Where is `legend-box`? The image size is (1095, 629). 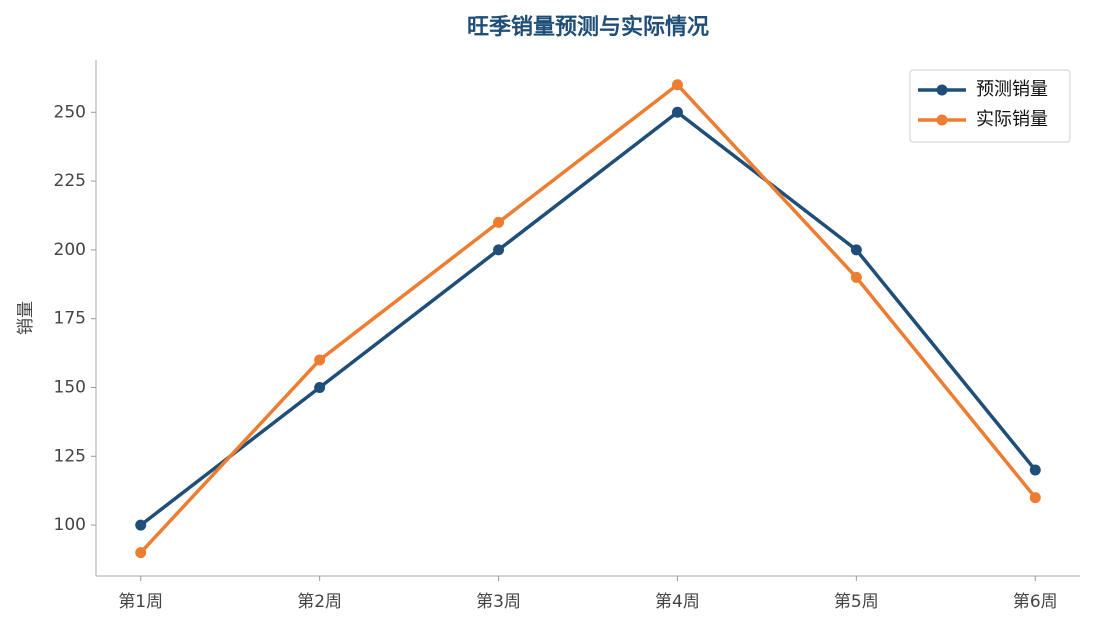 legend-box is located at coordinates (990, 106).